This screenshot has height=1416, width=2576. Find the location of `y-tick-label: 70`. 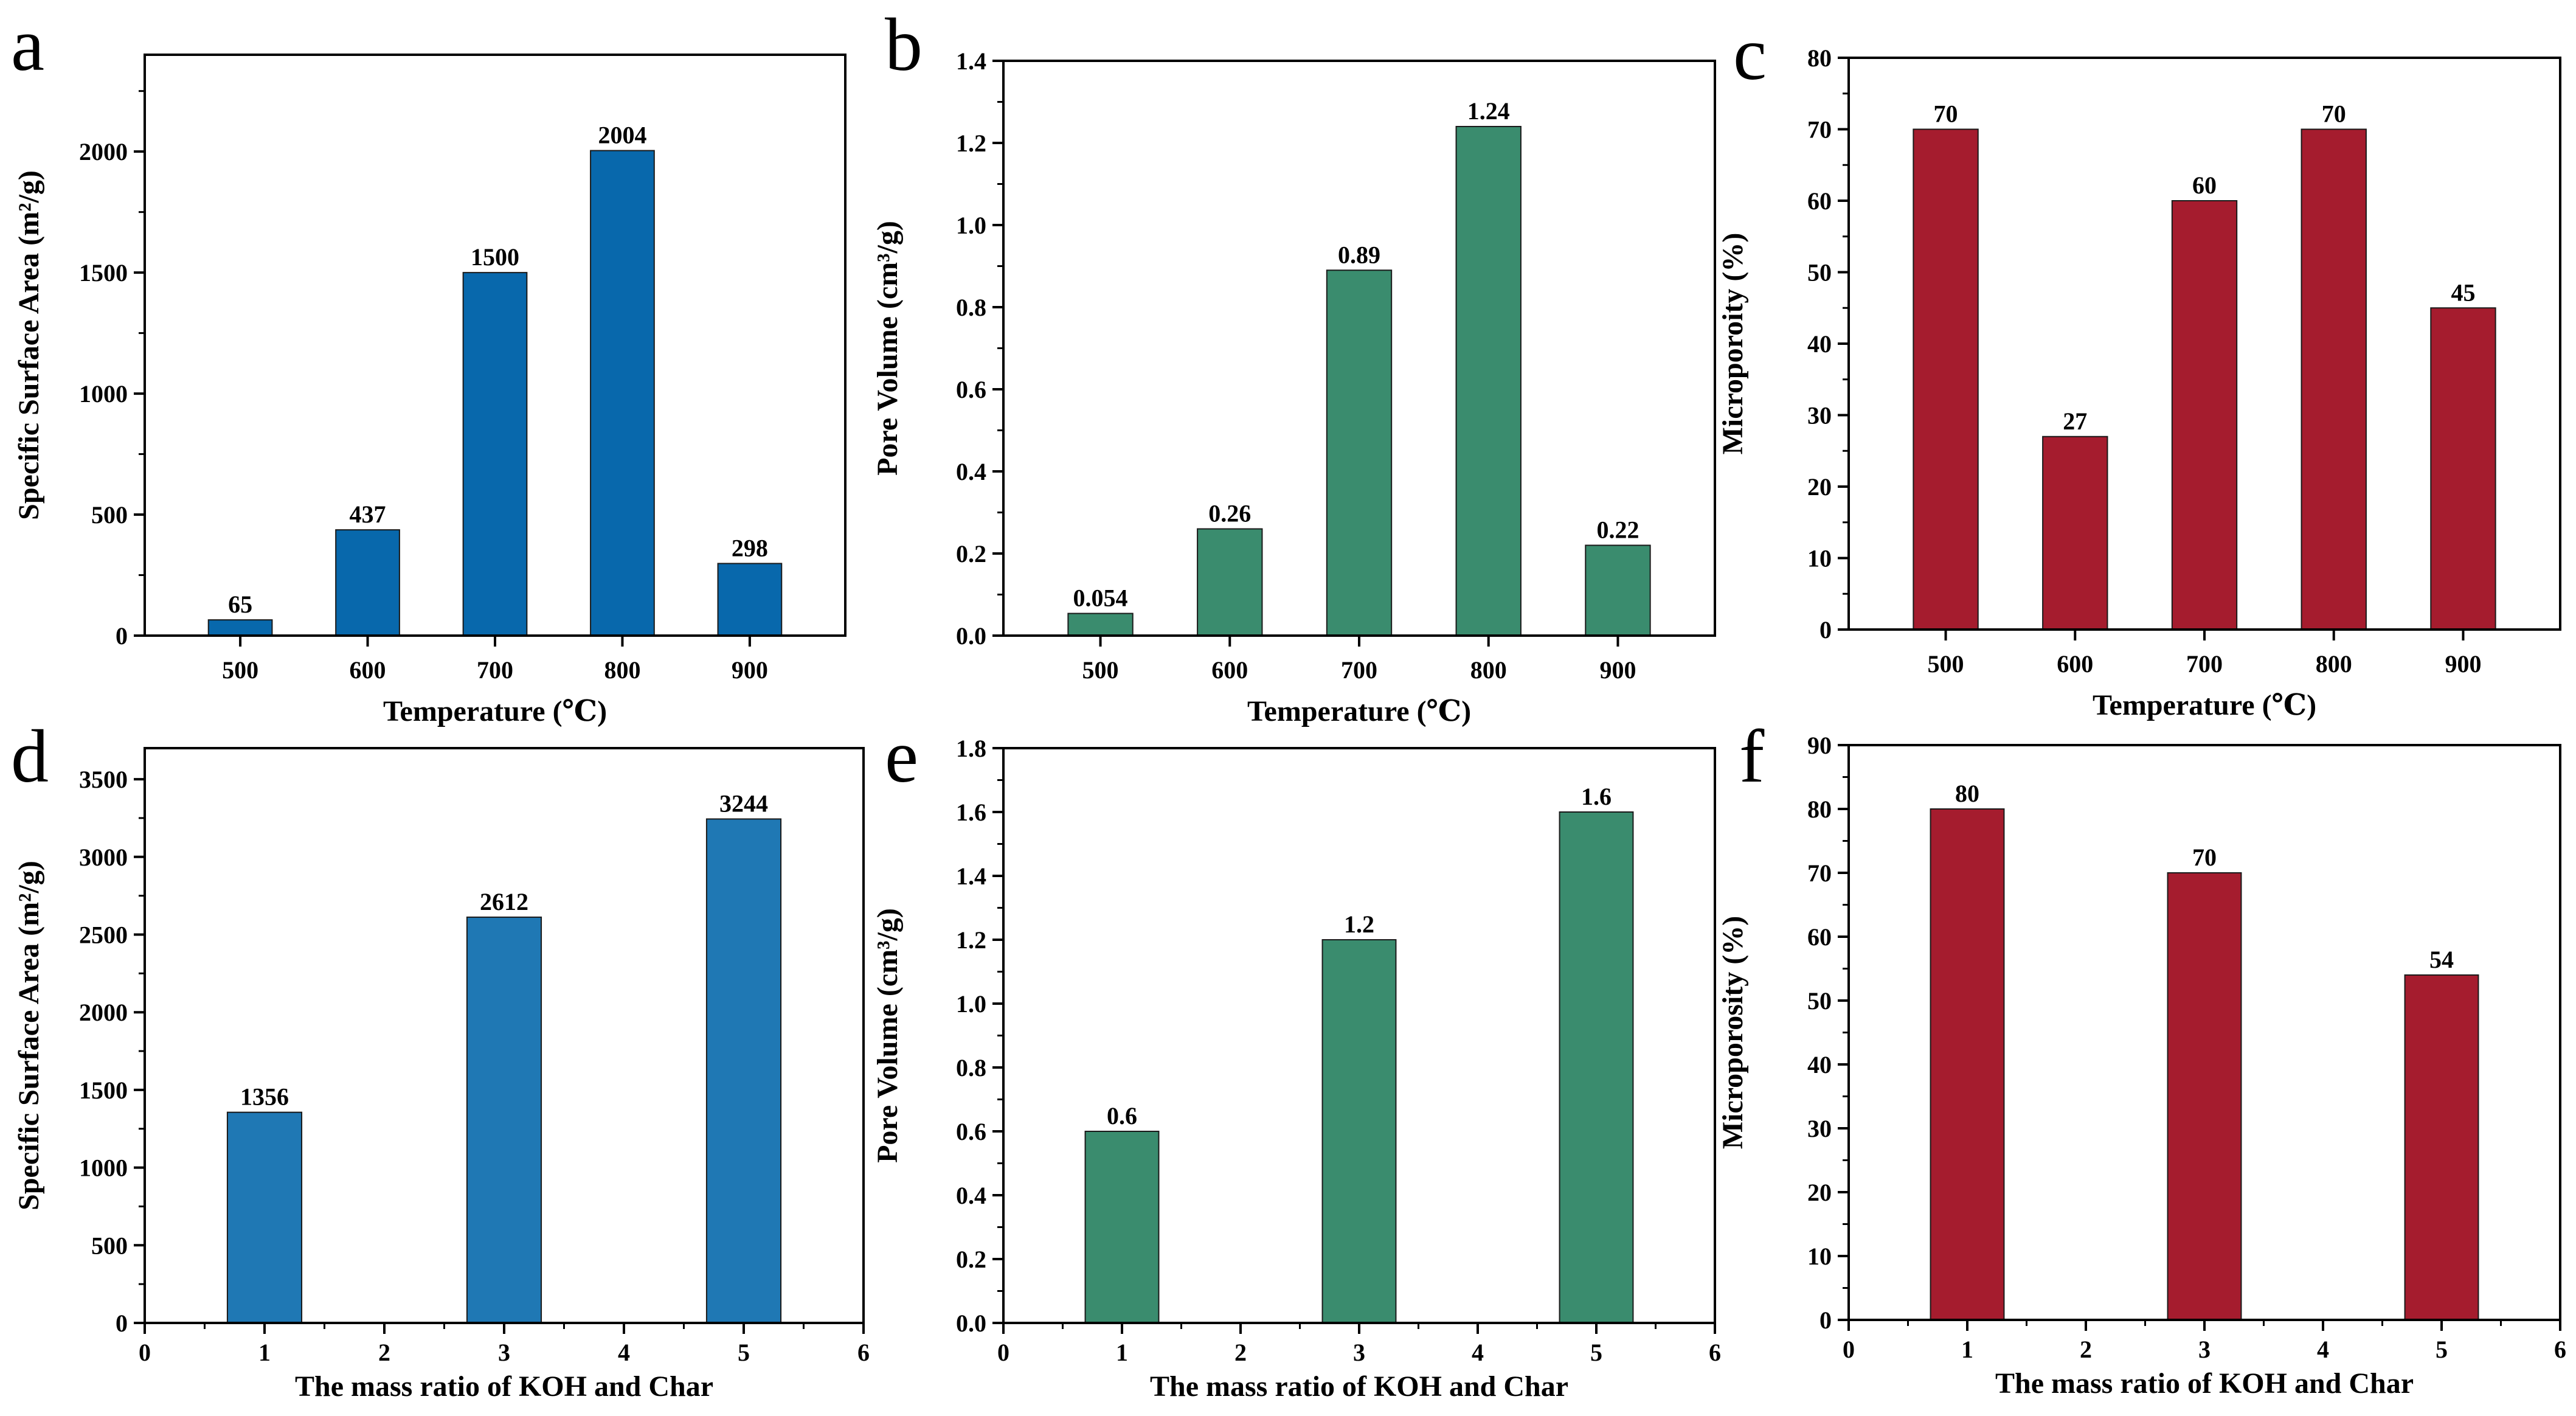

y-tick-label: 70 is located at coordinates (1819, 873).